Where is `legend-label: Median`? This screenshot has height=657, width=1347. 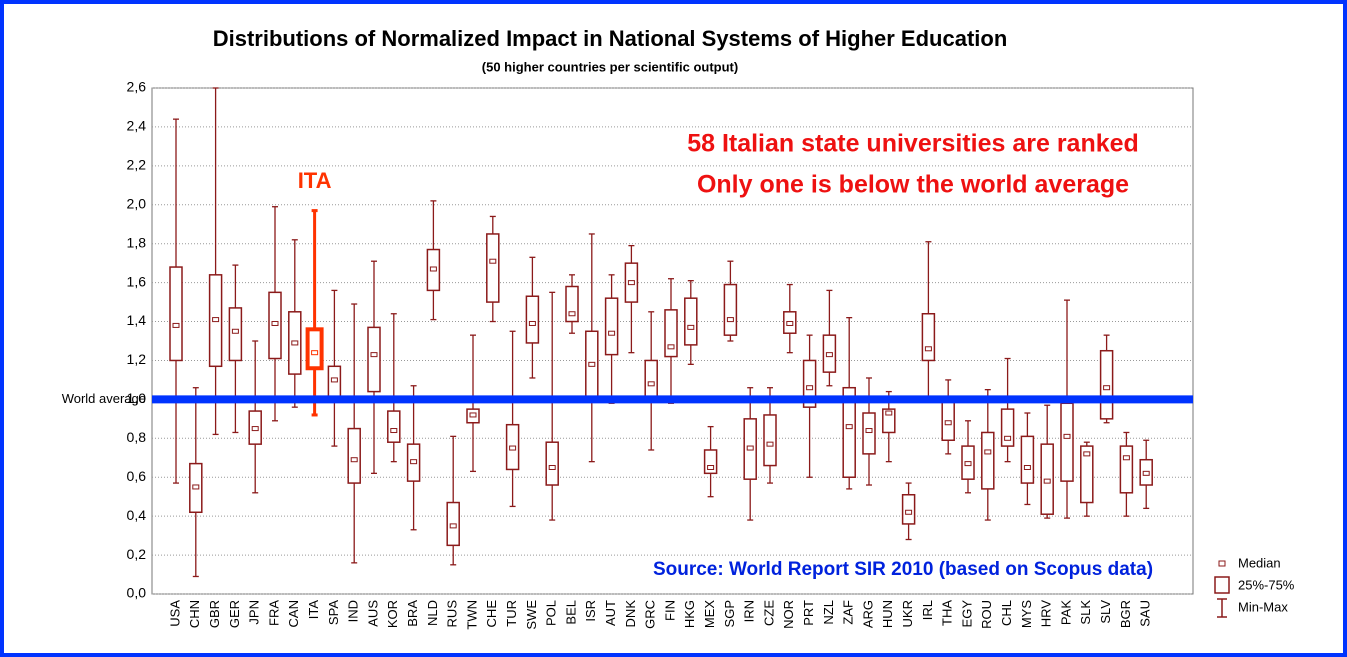
legend-label: Median is located at coordinates (1259, 562).